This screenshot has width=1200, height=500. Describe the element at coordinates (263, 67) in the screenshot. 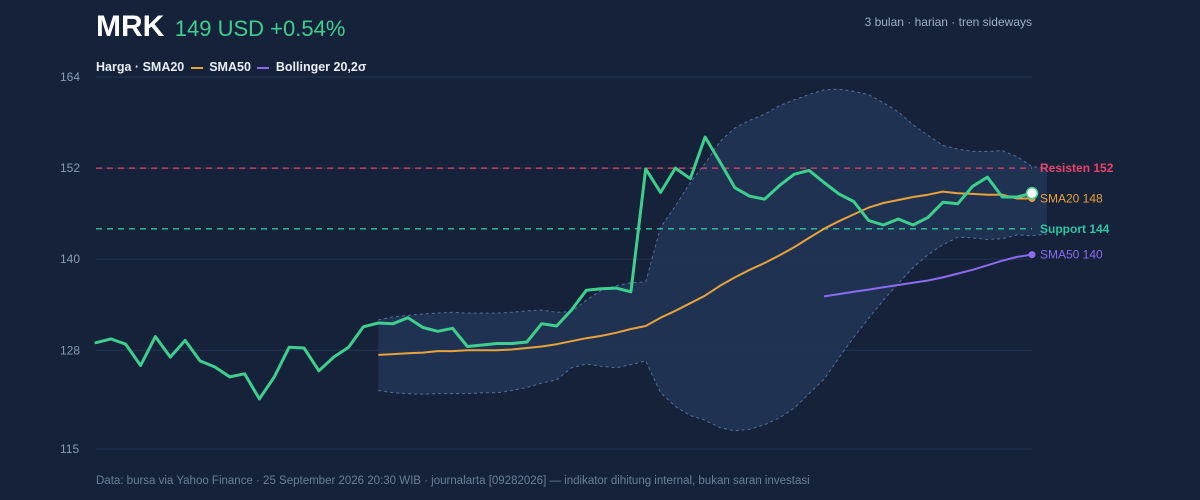

I see `legend-sma50-swatch` at that location.